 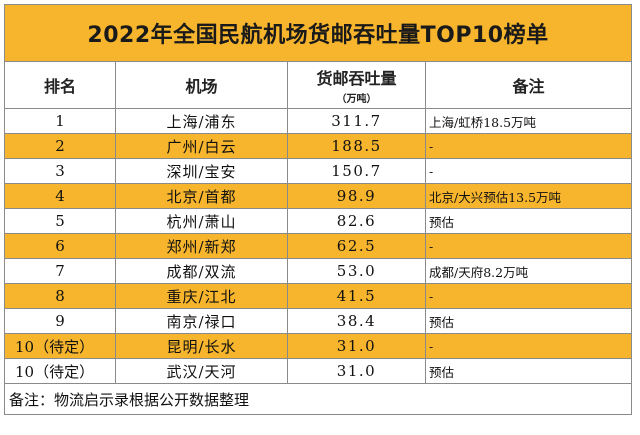 What do you see at coordinates (528, 85) in the screenshot?
I see `header-note: 备注` at bounding box center [528, 85].